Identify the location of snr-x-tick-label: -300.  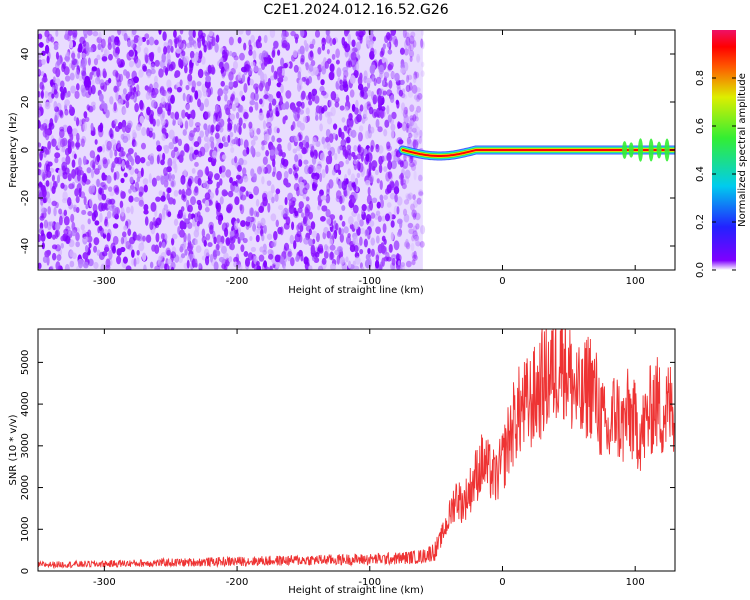
(104, 582).